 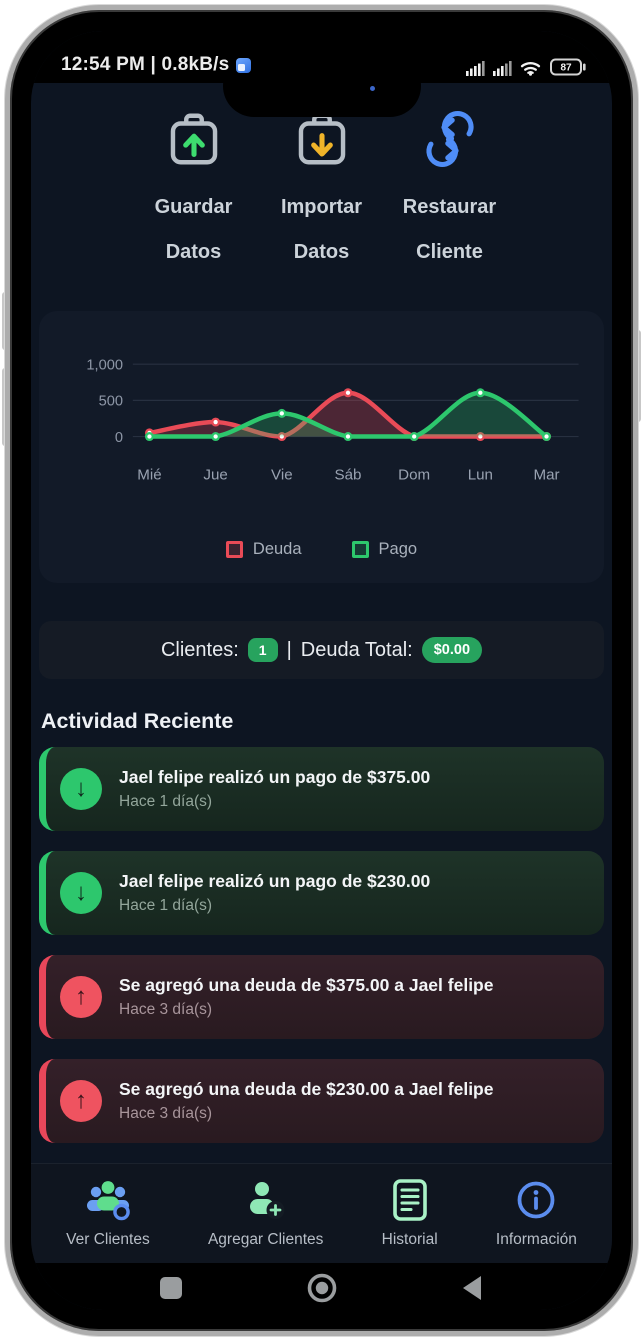 What do you see at coordinates (244, 65) in the screenshot?
I see `notification-app-icon` at bounding box center [244, 65].